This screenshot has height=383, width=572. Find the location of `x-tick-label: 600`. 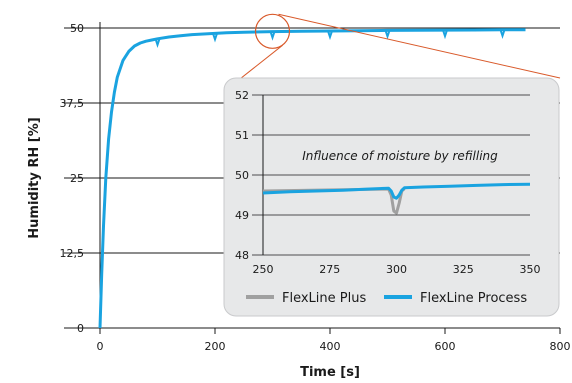

x-tick-label: 600 is located at coordinates (445, 346).